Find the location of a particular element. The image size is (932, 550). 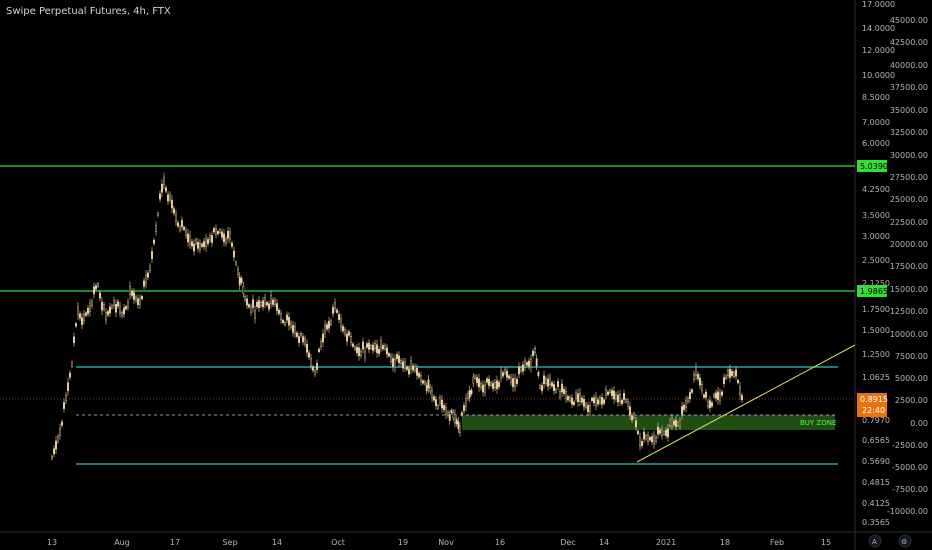

ascending-trendline is located at coordinates (746, 403).